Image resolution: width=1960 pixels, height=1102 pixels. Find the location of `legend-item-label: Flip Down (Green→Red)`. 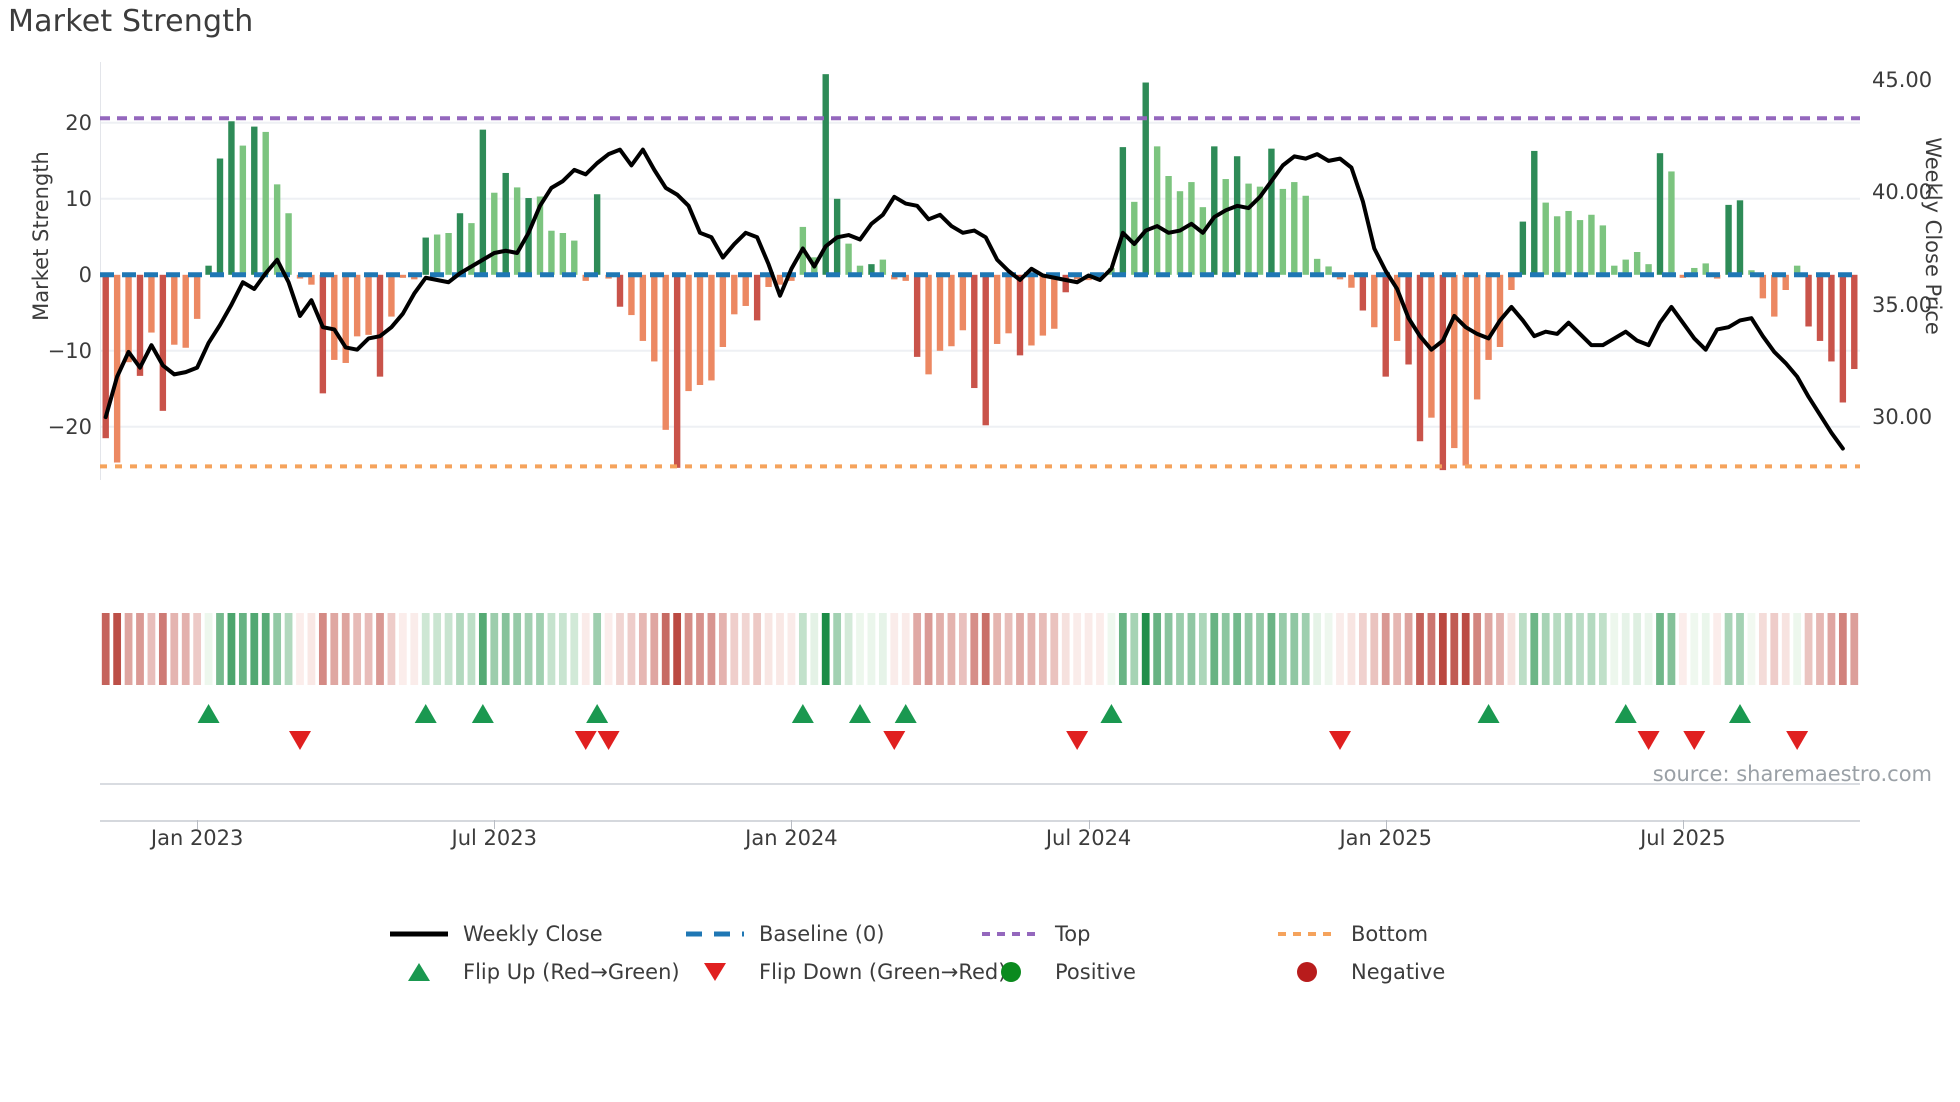

legend-item-label: Flip Down (Green→Red) is located at coordinates (883, 972).